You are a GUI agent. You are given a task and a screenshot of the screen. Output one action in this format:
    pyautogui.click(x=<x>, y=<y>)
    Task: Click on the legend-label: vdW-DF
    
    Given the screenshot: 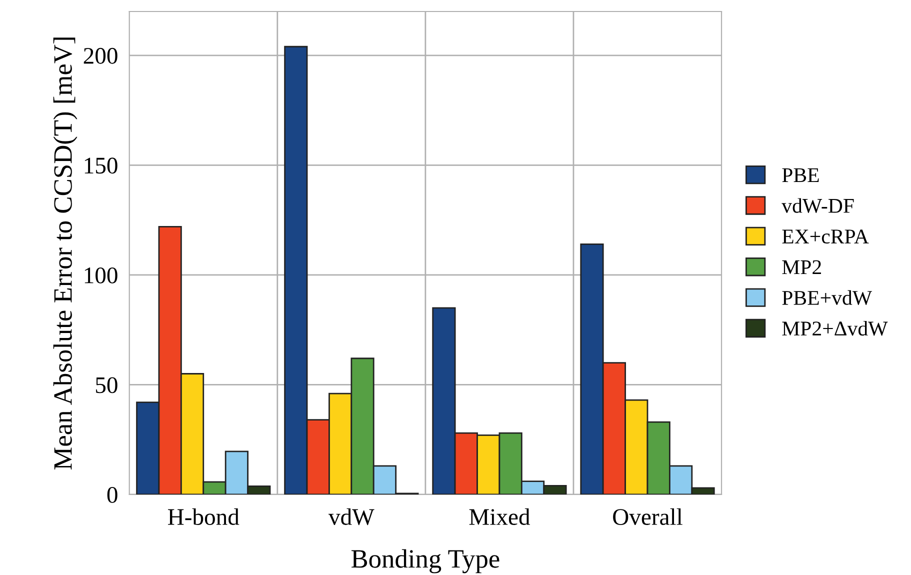 What is the action you would take?
    pyautogui.click(x=818, y=205)
    